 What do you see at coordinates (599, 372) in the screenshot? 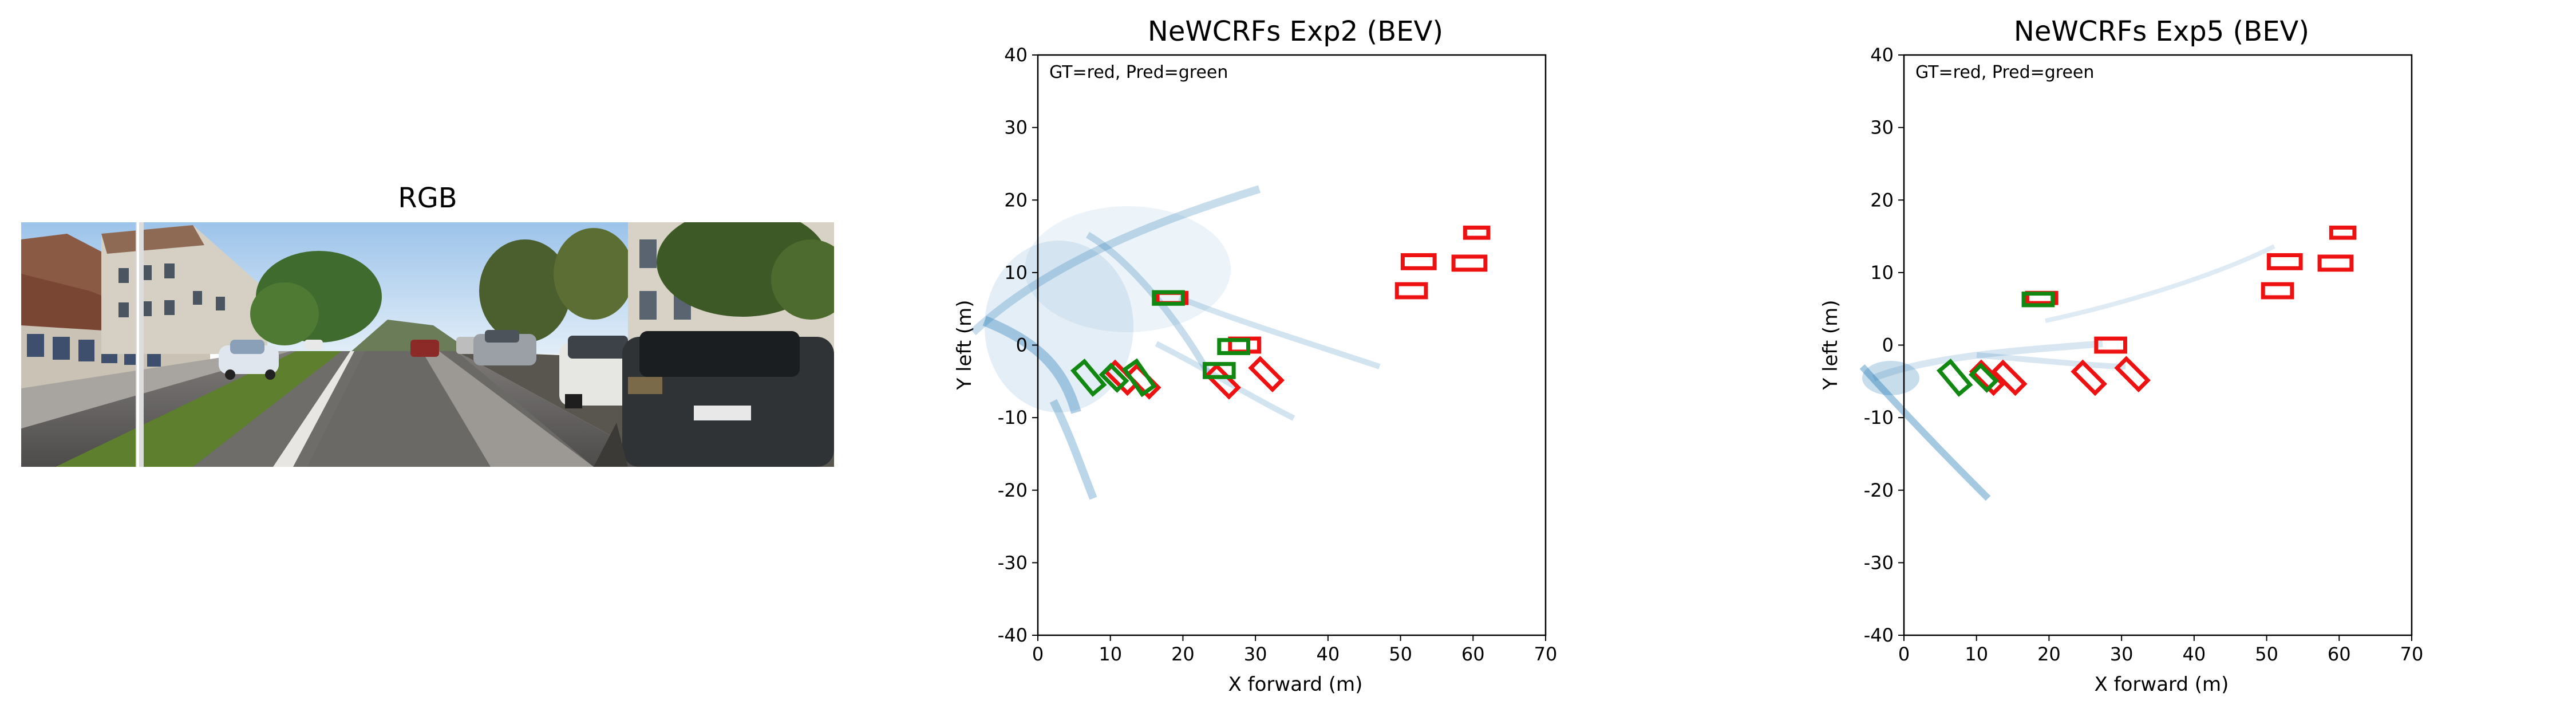
I see `car-parked-white` at bounding box center [599, 372].